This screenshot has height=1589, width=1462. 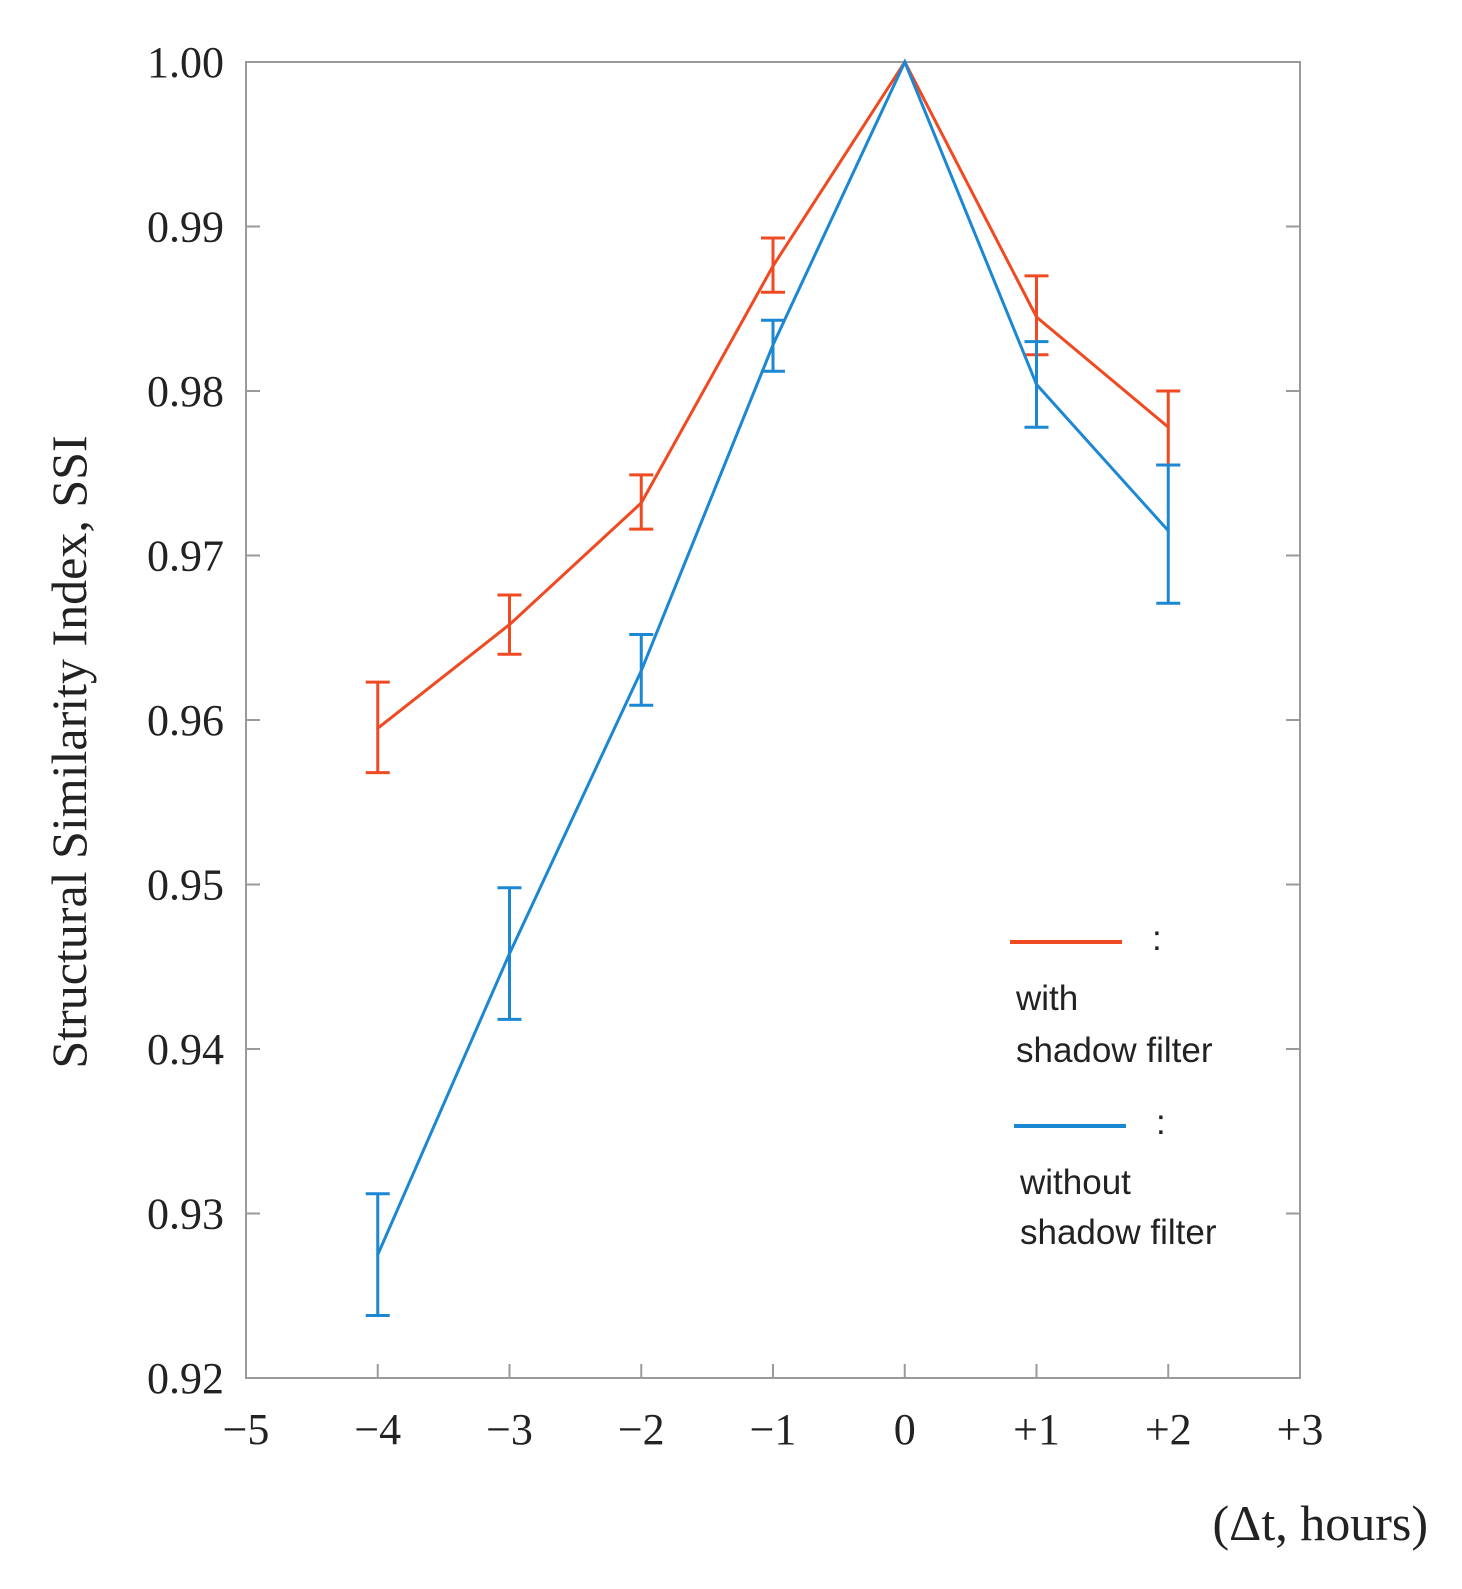 What do you see at coordinates (69, 751) in the screenshot?
I see `y-axis-title: Structural Similarity Index, SSI` at bounding box center [69, 751].